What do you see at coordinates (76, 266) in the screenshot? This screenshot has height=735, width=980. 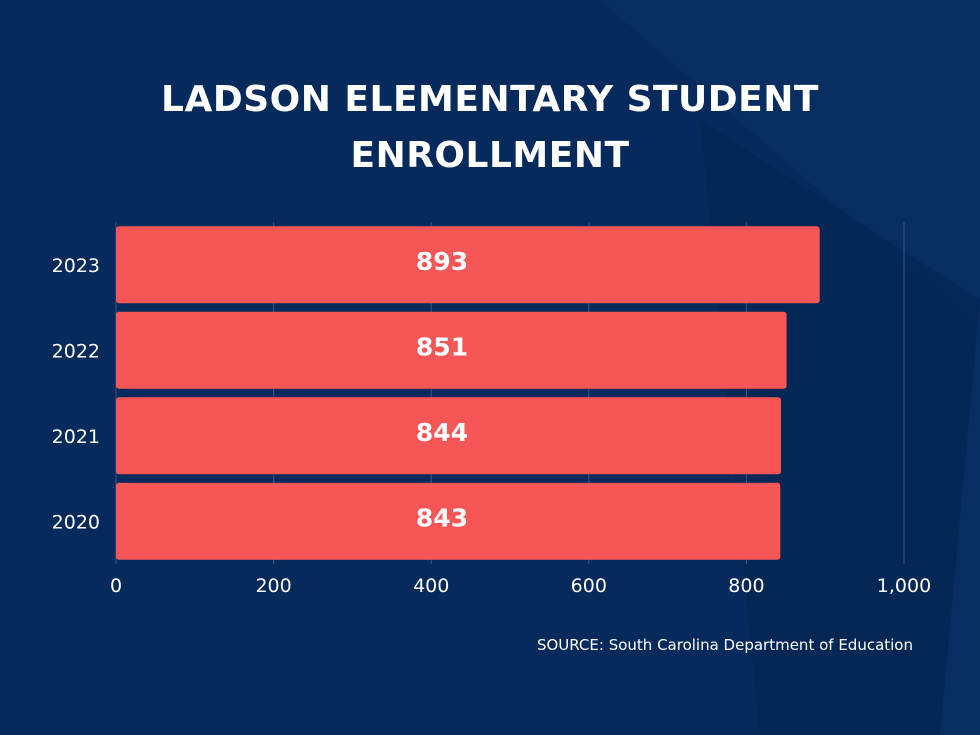 I see `y-tick-label-2023: 2023` at bounding box center [76, 266].